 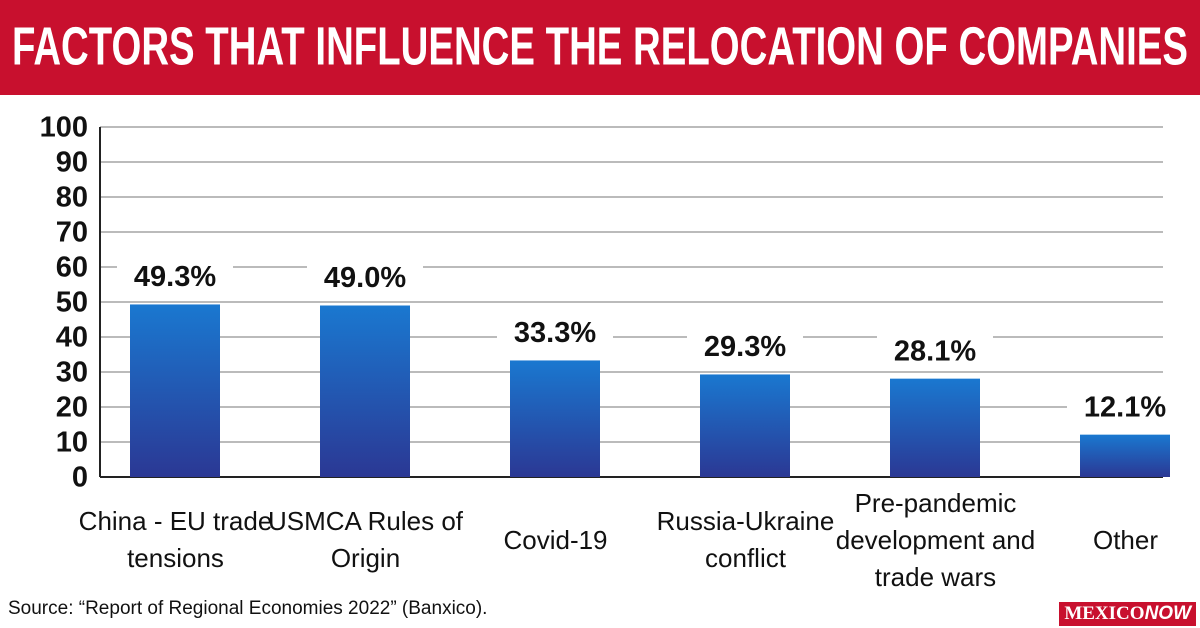 What do you see at coordinates (72, 373) in the screenshot?
I see `y-tick-label: 30` at bounding box center [72, 373].